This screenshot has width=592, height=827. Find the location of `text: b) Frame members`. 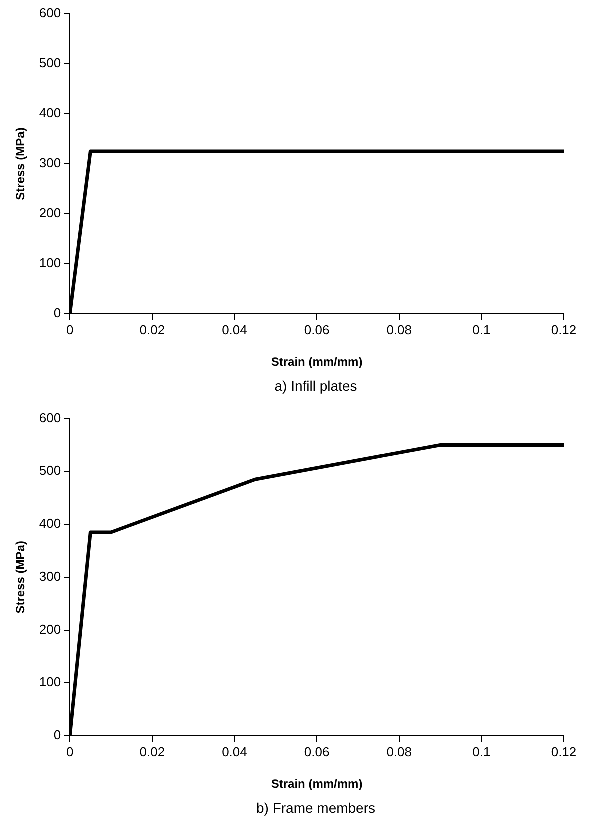

text: b) Frame members is located at coordinates (316, 809).